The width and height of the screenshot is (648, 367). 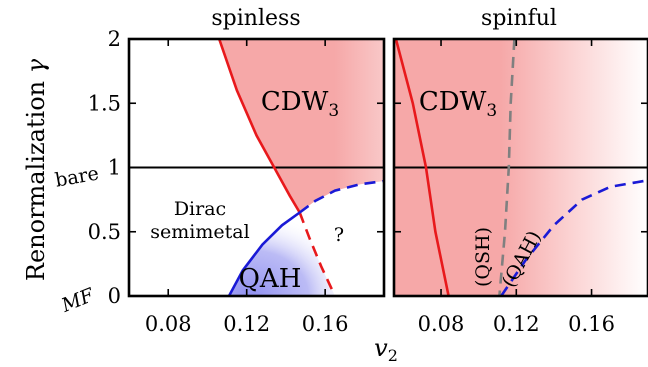 I want to click on y-tick-annotation-bare: bare, so click(x=76, y=176).